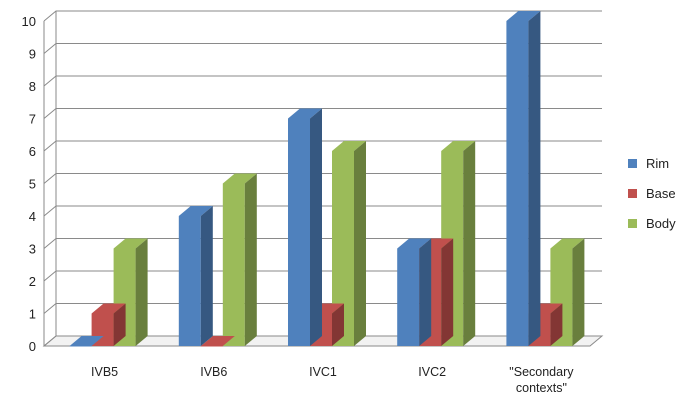 The height and width of the screenshot is (399, 696). What do you see at coordinates (661, 193) in the screenshot?
I see `legend-label-base: Base` at bounding box center [661, 193].